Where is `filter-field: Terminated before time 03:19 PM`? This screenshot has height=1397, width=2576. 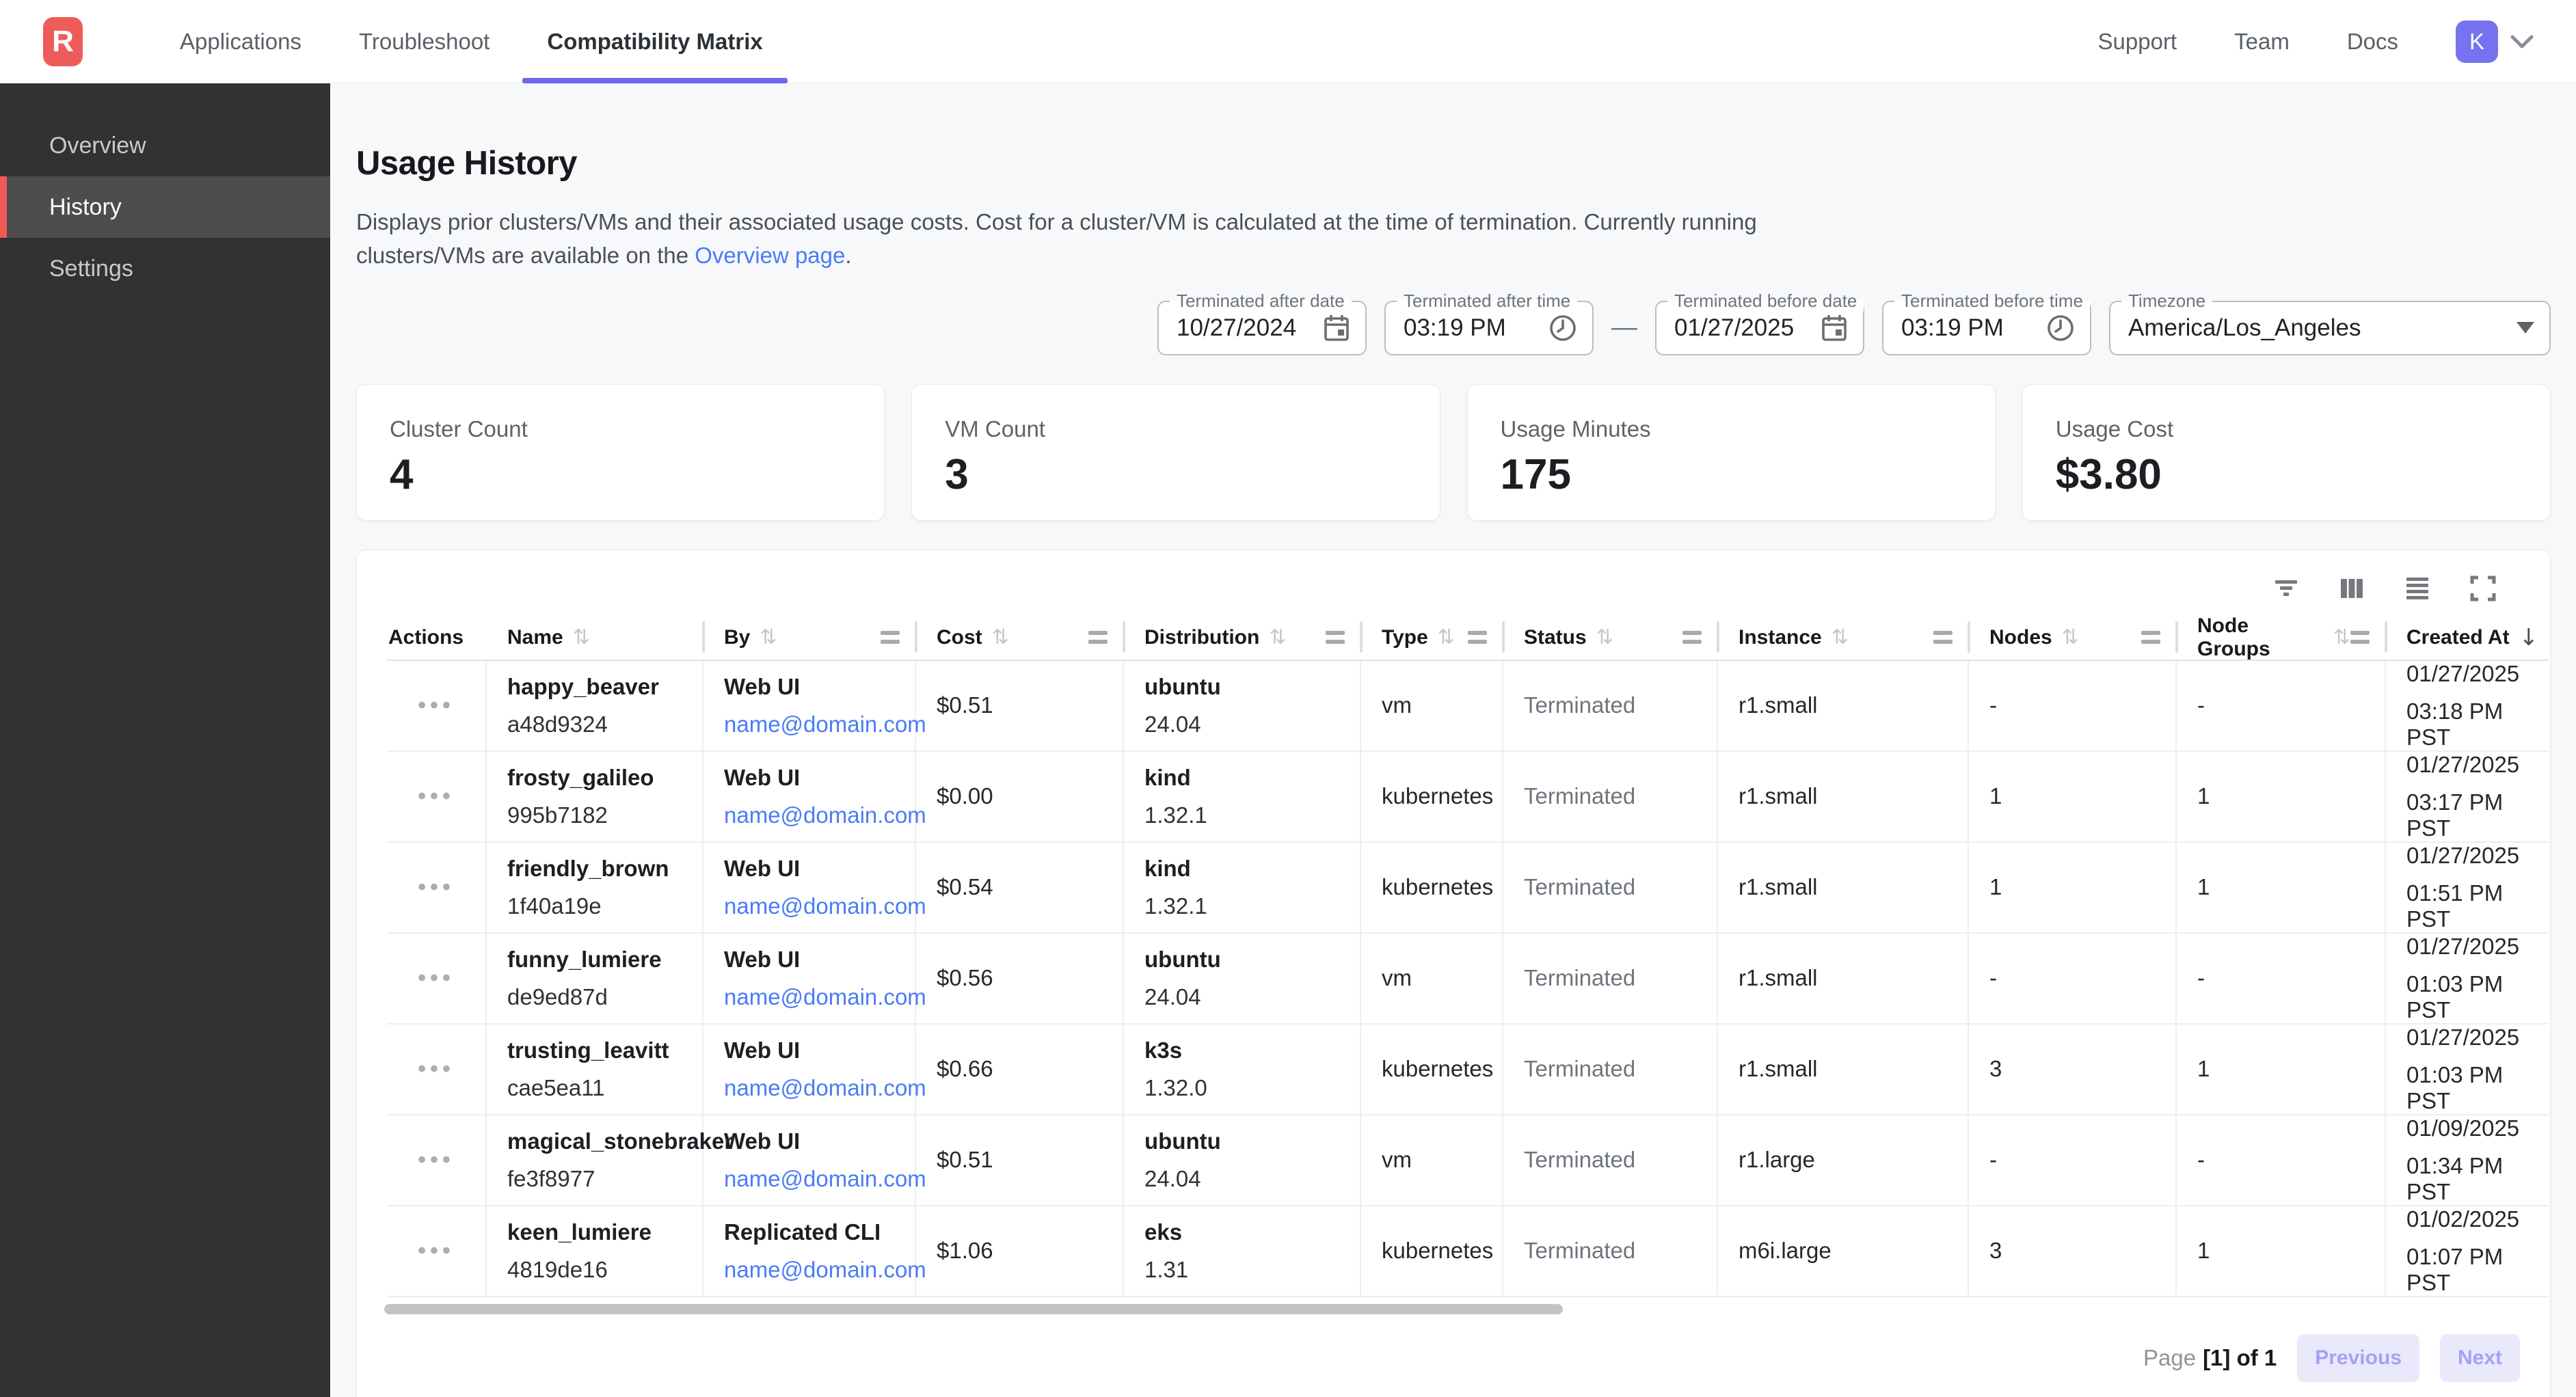 filter-field: Terminated before time 03:19 PM is located at coordinates (1986, 322).